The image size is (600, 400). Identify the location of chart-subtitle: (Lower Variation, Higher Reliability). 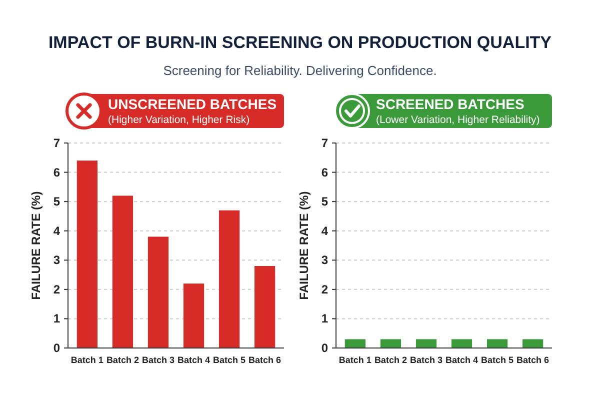
(458, 120).